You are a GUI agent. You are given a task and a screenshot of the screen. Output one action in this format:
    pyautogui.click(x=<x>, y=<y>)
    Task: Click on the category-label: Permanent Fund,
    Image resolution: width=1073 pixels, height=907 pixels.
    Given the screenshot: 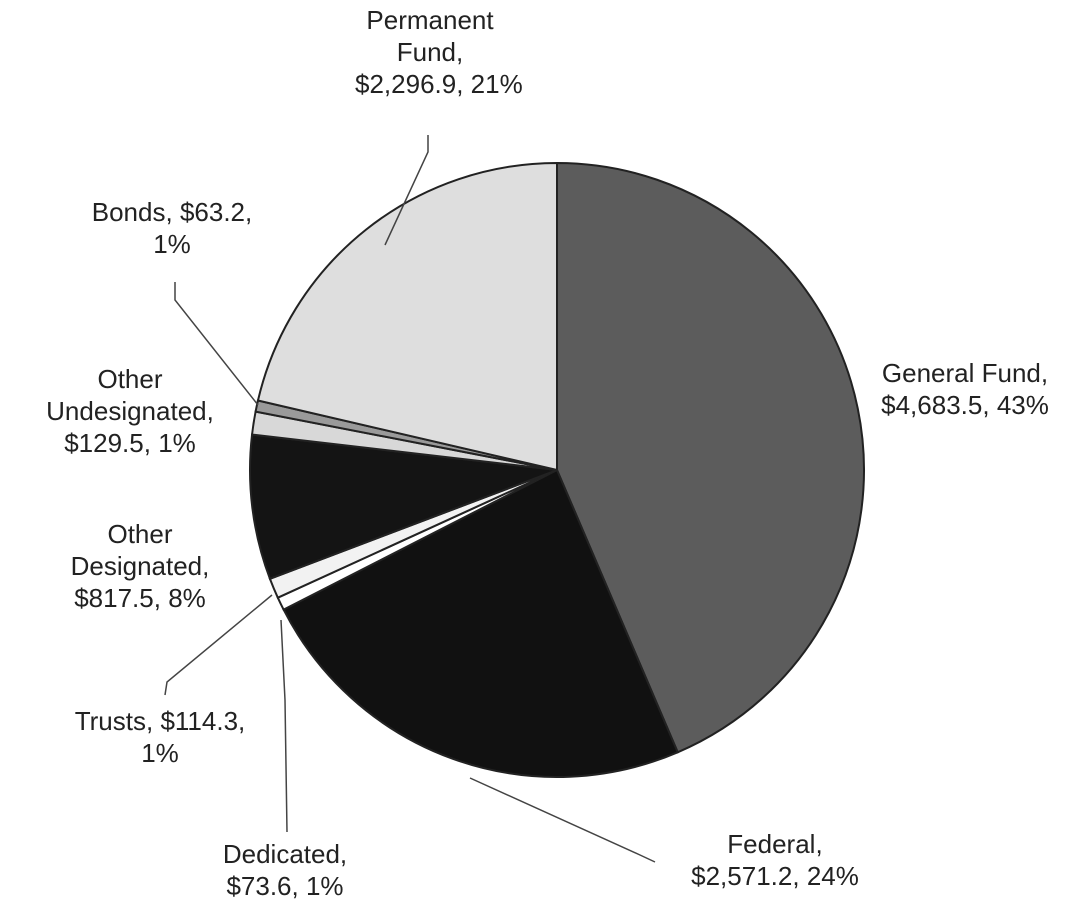 What is the action you would take?
    pyautogui.click(x=430, y=36)
    